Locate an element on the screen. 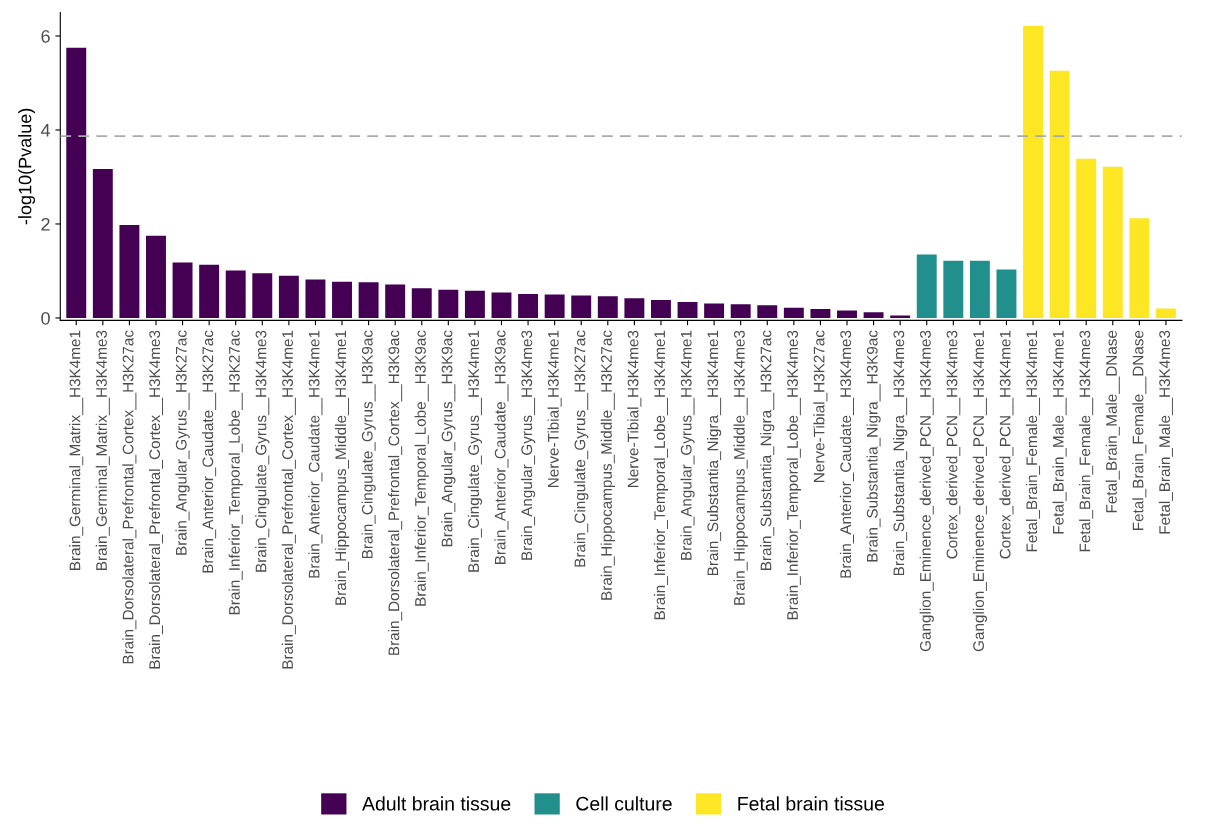 This screenshot has height=832, width=1206. x-tick-label: Fetal_Brain_Male__H3K4me3 is located at coordinates (1165, 432).